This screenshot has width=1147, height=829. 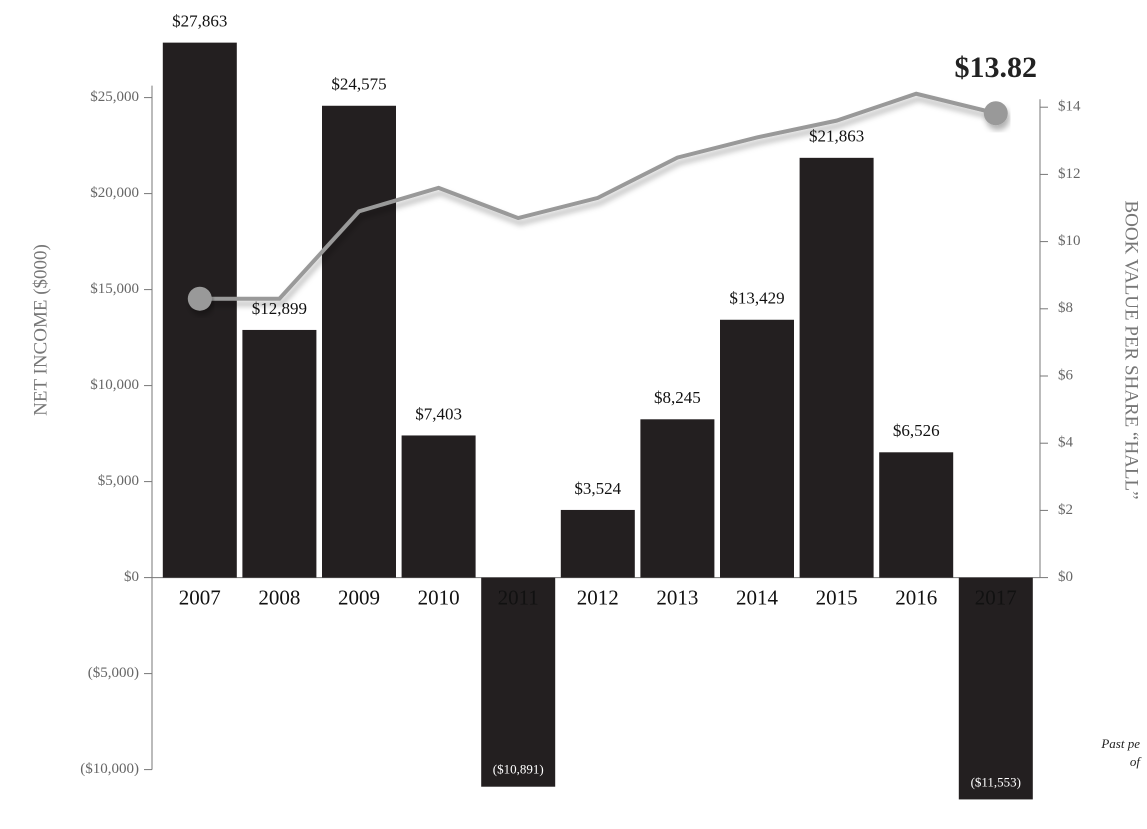 I want to click on y2-tick-label: $14, so click(x=1069, y=107).